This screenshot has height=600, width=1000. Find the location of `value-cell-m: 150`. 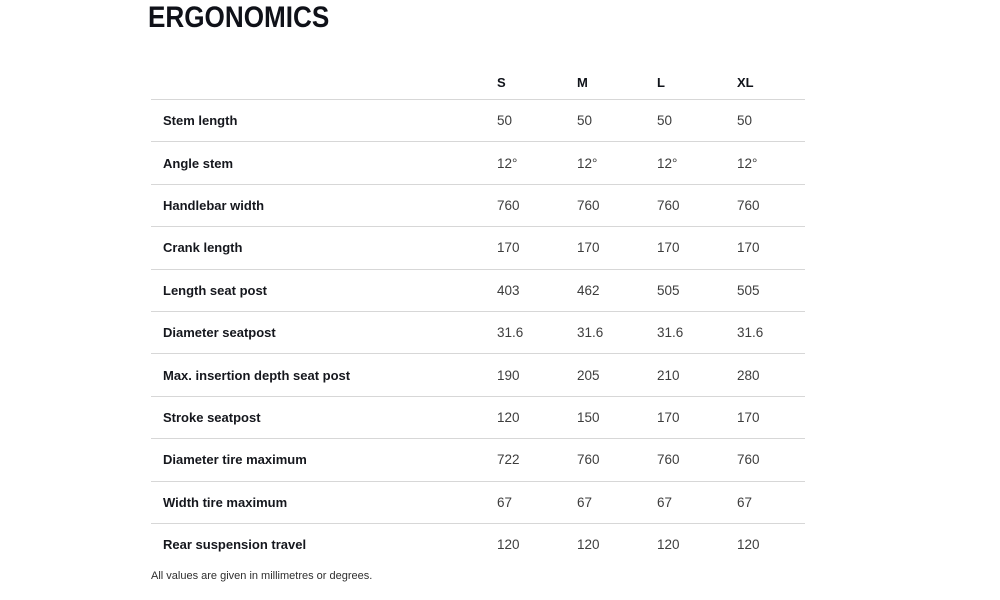

value-cell-m: 150 is located at coordinates (588, 417).